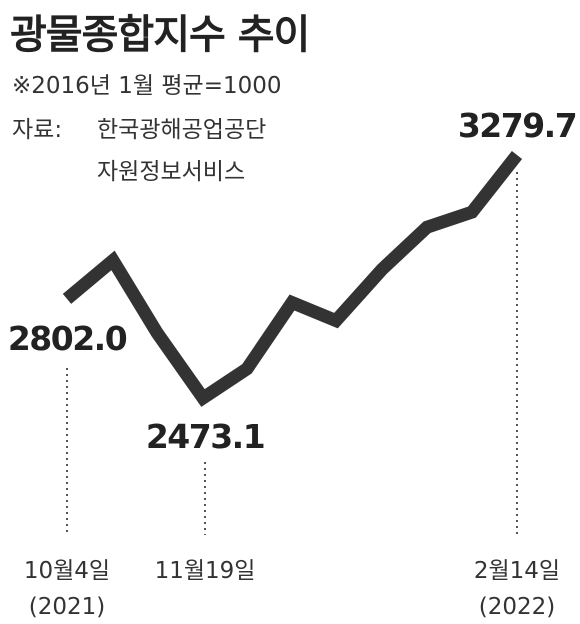 The image size is (580, 624). What do you see at coordinates (67, 338) in the screenshot?
I see `value-label-0: 2802.0` at bounding box center [67, 338].